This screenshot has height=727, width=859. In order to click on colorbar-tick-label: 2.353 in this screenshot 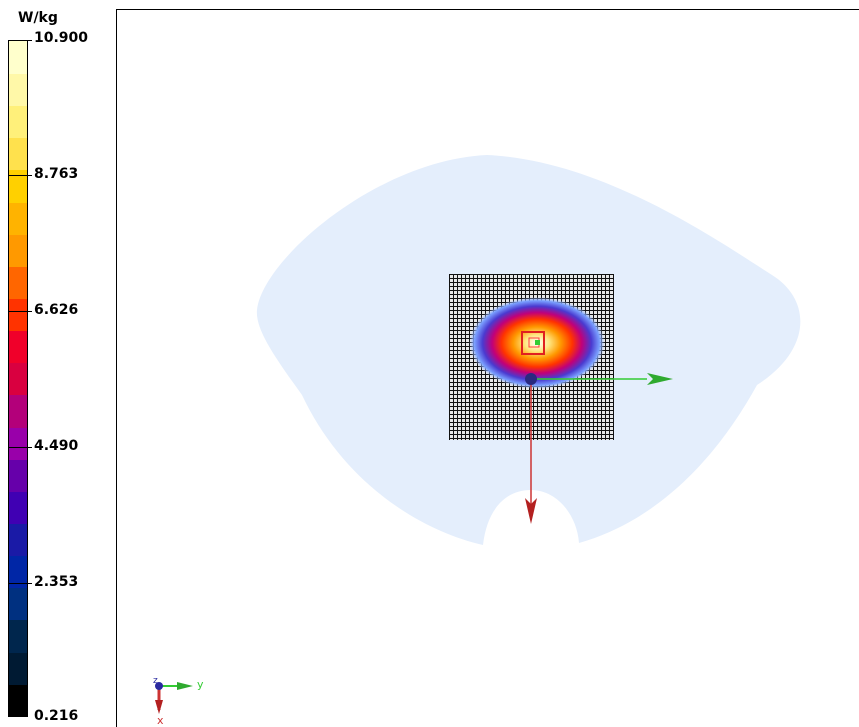, I will do `click(56, 582)`.